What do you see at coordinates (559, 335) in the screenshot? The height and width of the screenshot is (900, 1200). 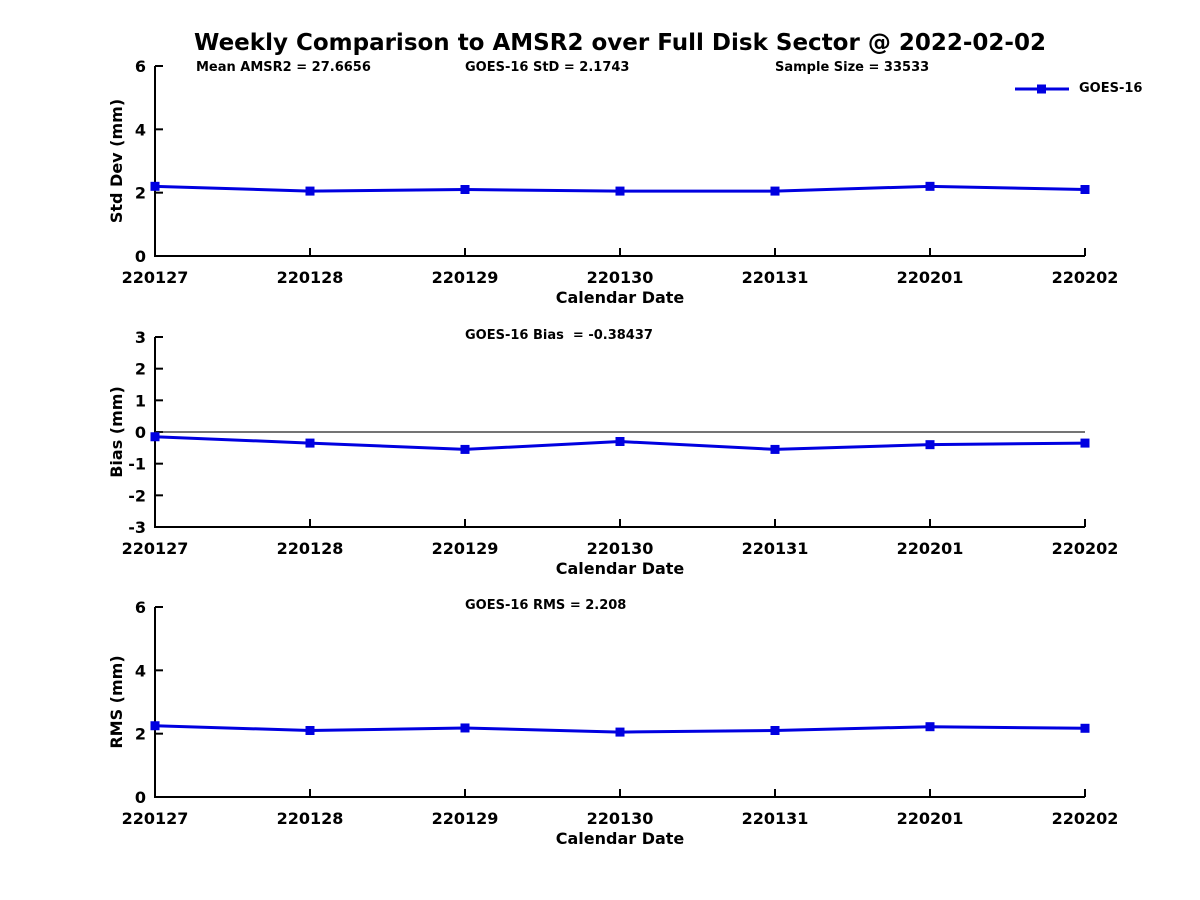 I see `annotation-goes16-bias: GOES-16 Bias = -0.38437` at bounding box center [559, 335].